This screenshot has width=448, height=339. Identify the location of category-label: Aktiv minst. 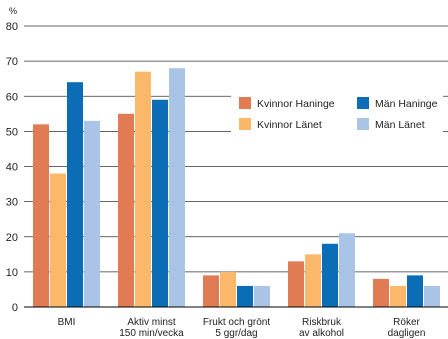
(151, 322).